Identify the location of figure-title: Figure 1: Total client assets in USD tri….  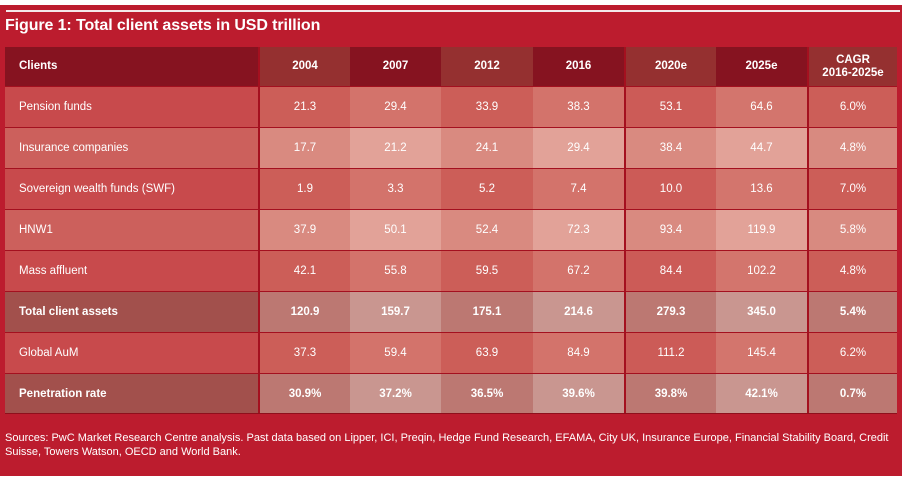
(163, 25).